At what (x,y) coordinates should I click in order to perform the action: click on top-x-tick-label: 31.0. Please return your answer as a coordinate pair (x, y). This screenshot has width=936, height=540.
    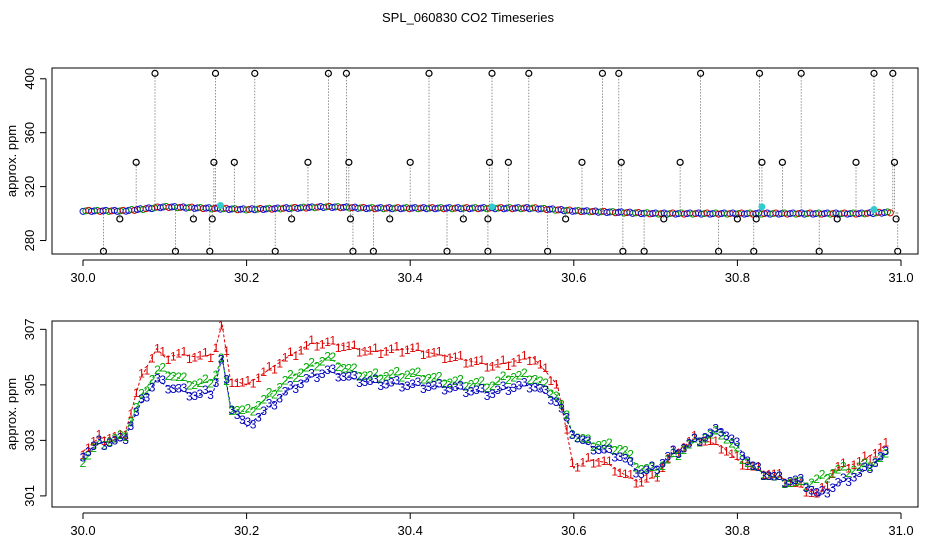
    Looking at the image, I should click on (900, 277).